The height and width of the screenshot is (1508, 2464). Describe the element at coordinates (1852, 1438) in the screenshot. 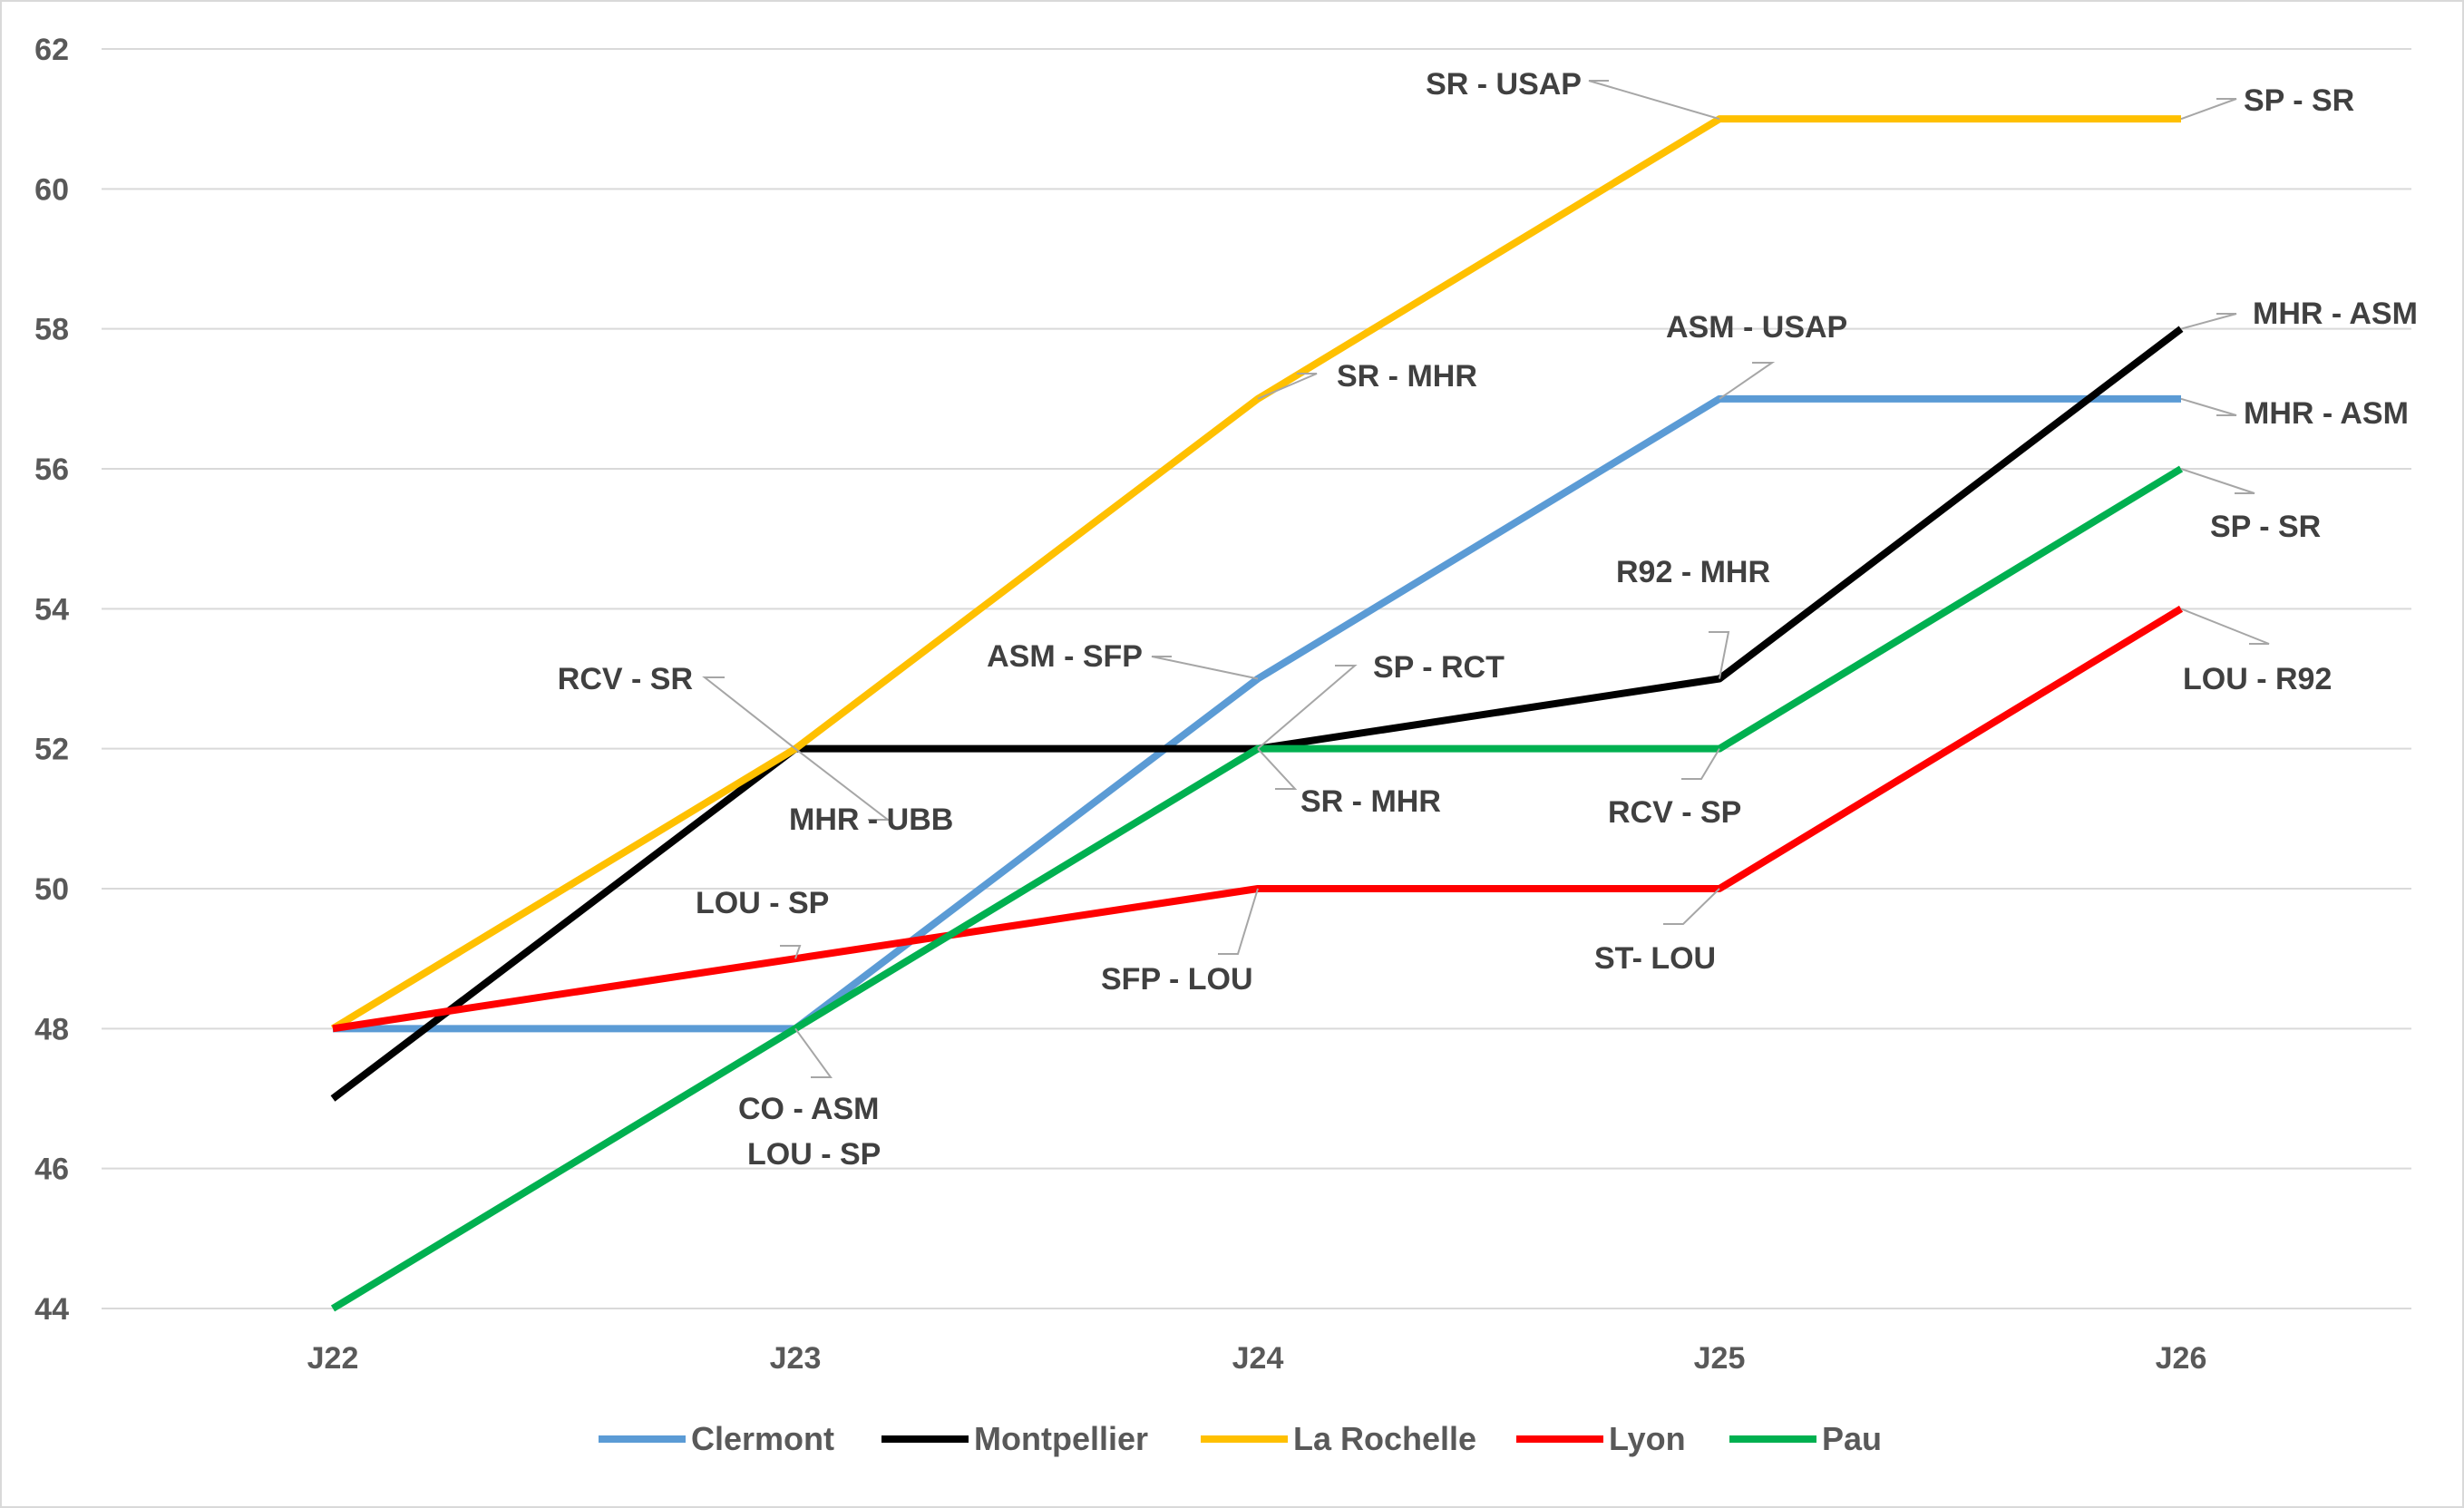

I see `legend-label: Pau` at that location.